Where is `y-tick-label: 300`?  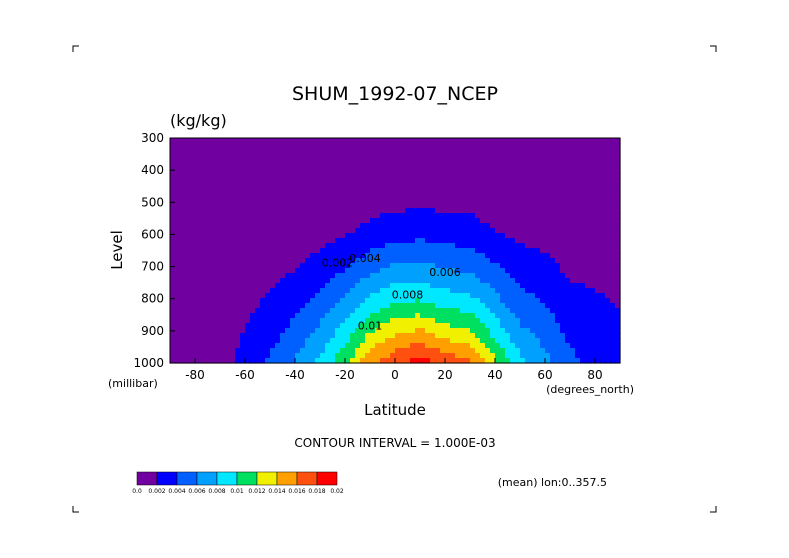
y-tick-label: 300 is located at coordinates (152, 138).